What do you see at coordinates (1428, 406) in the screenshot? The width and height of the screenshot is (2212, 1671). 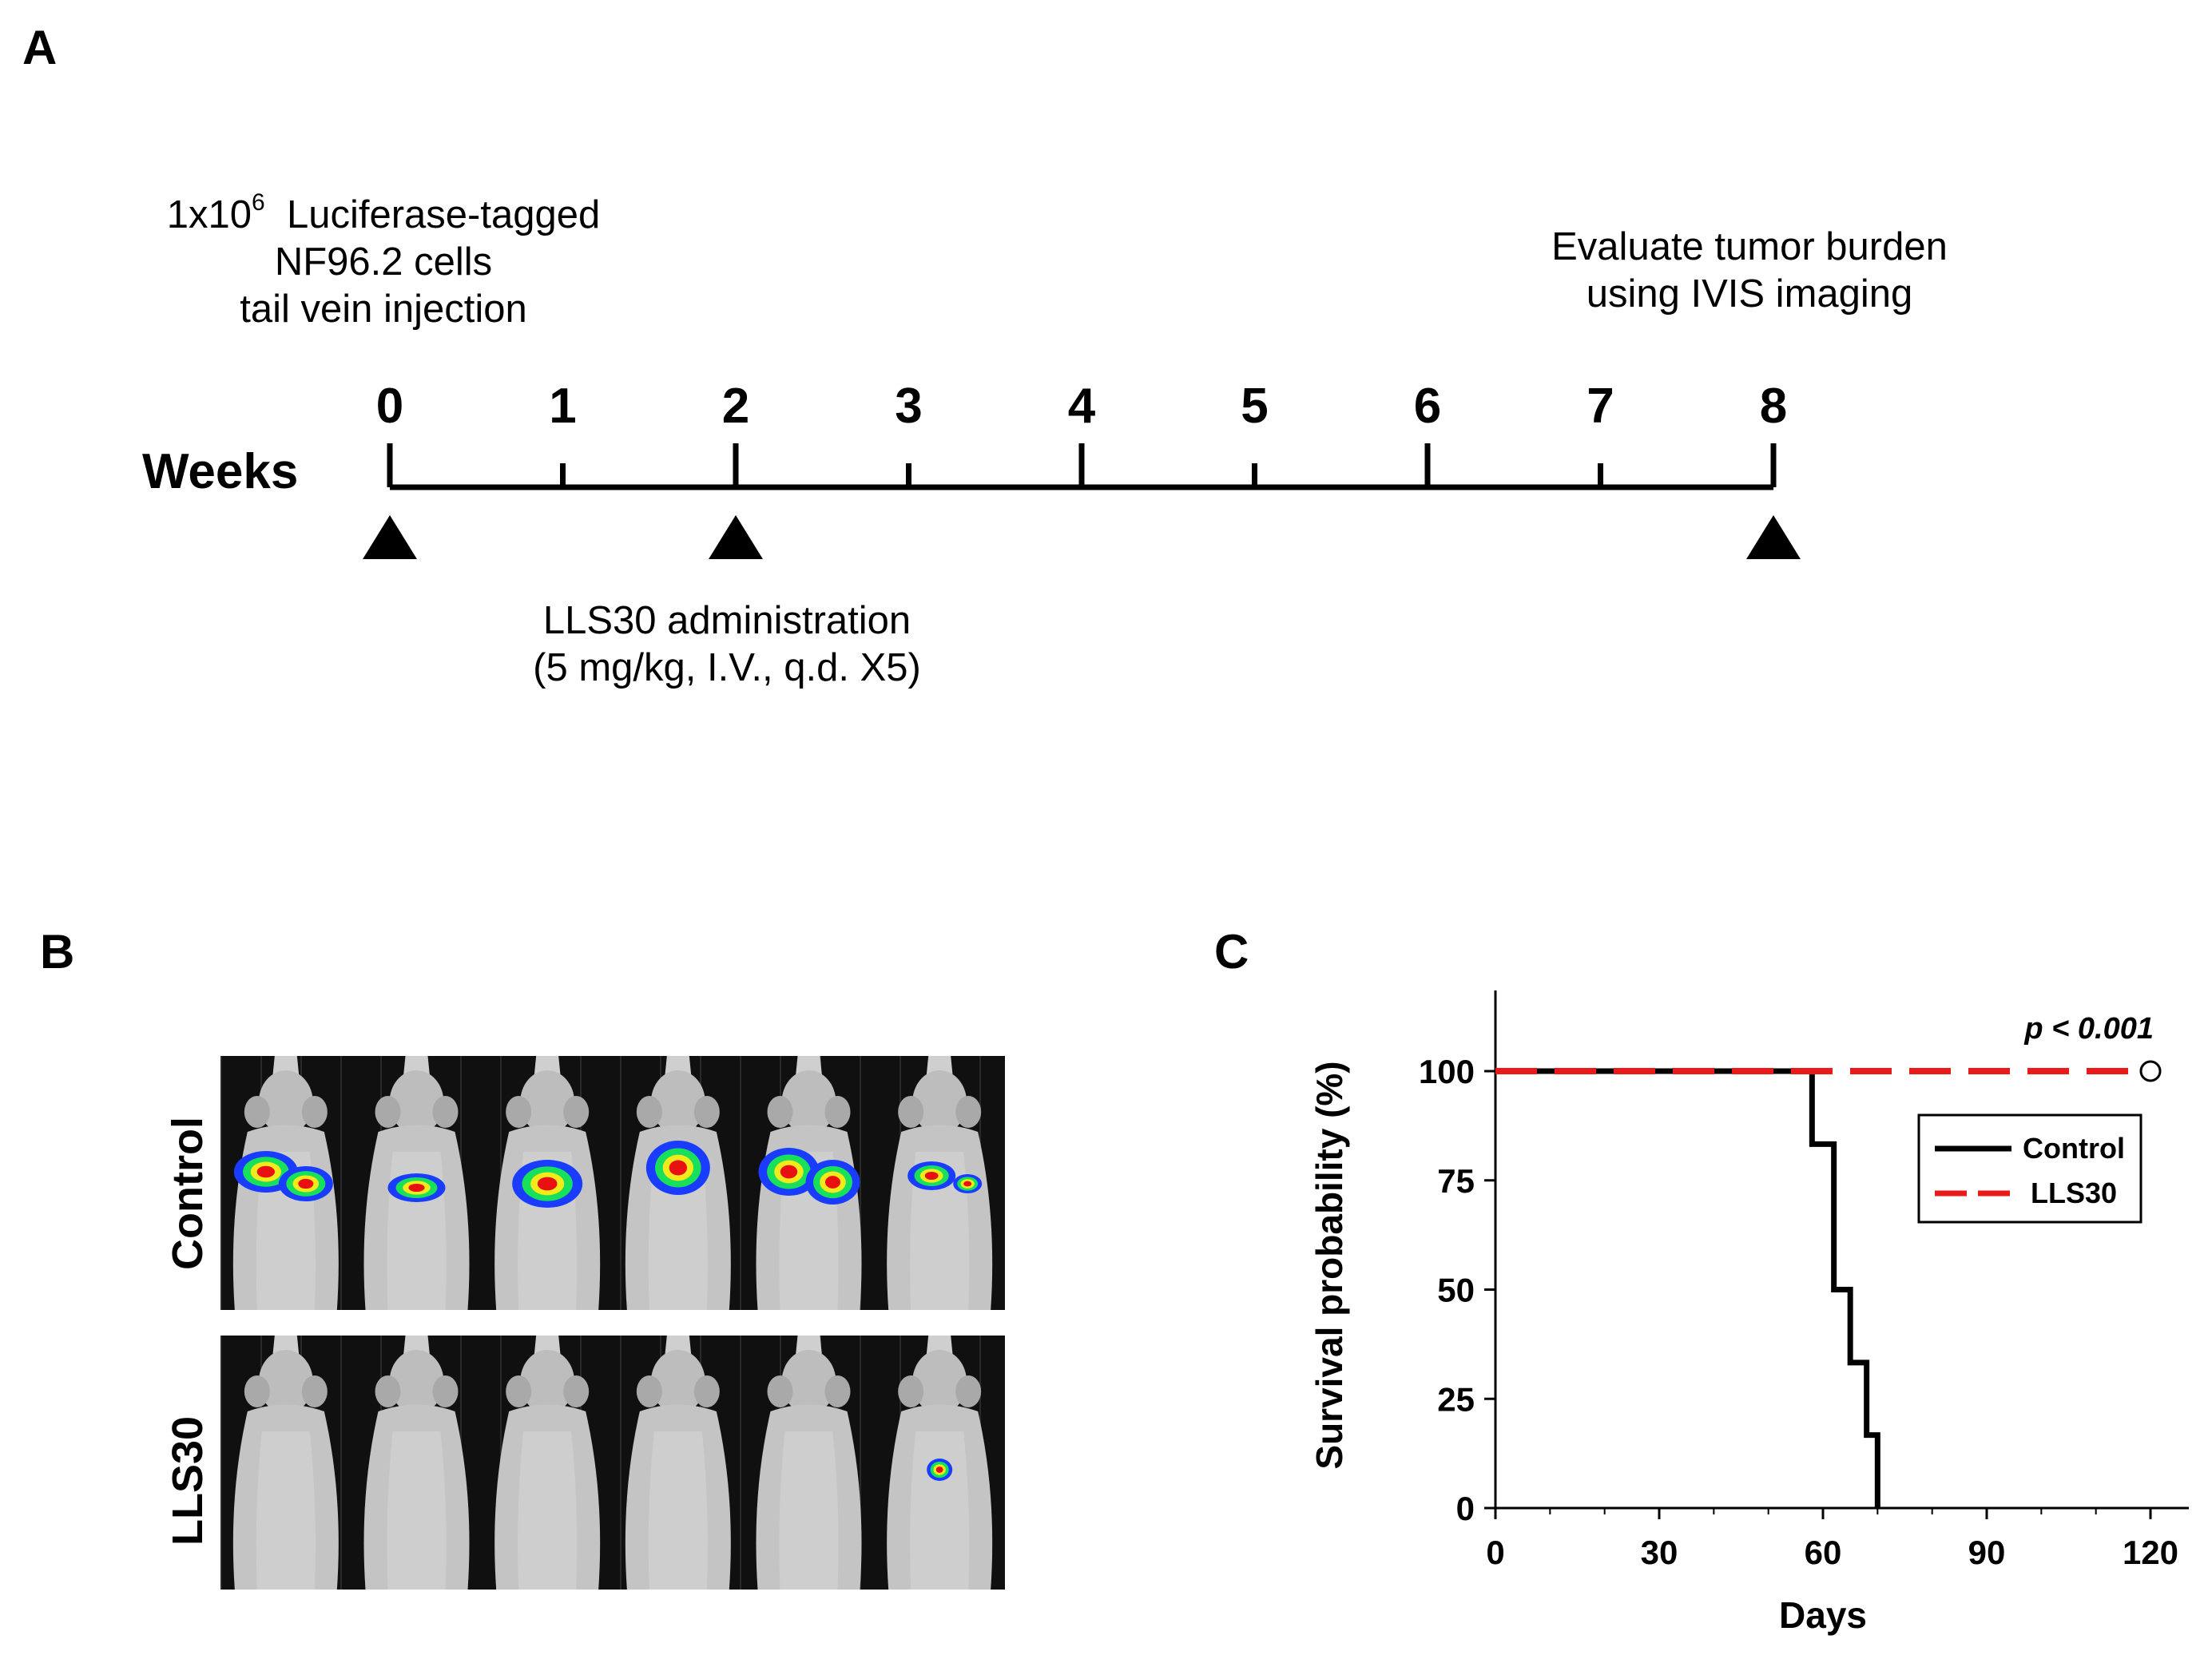 I see `timeline-tick-label: 6` at bounding box center [1428, 406].